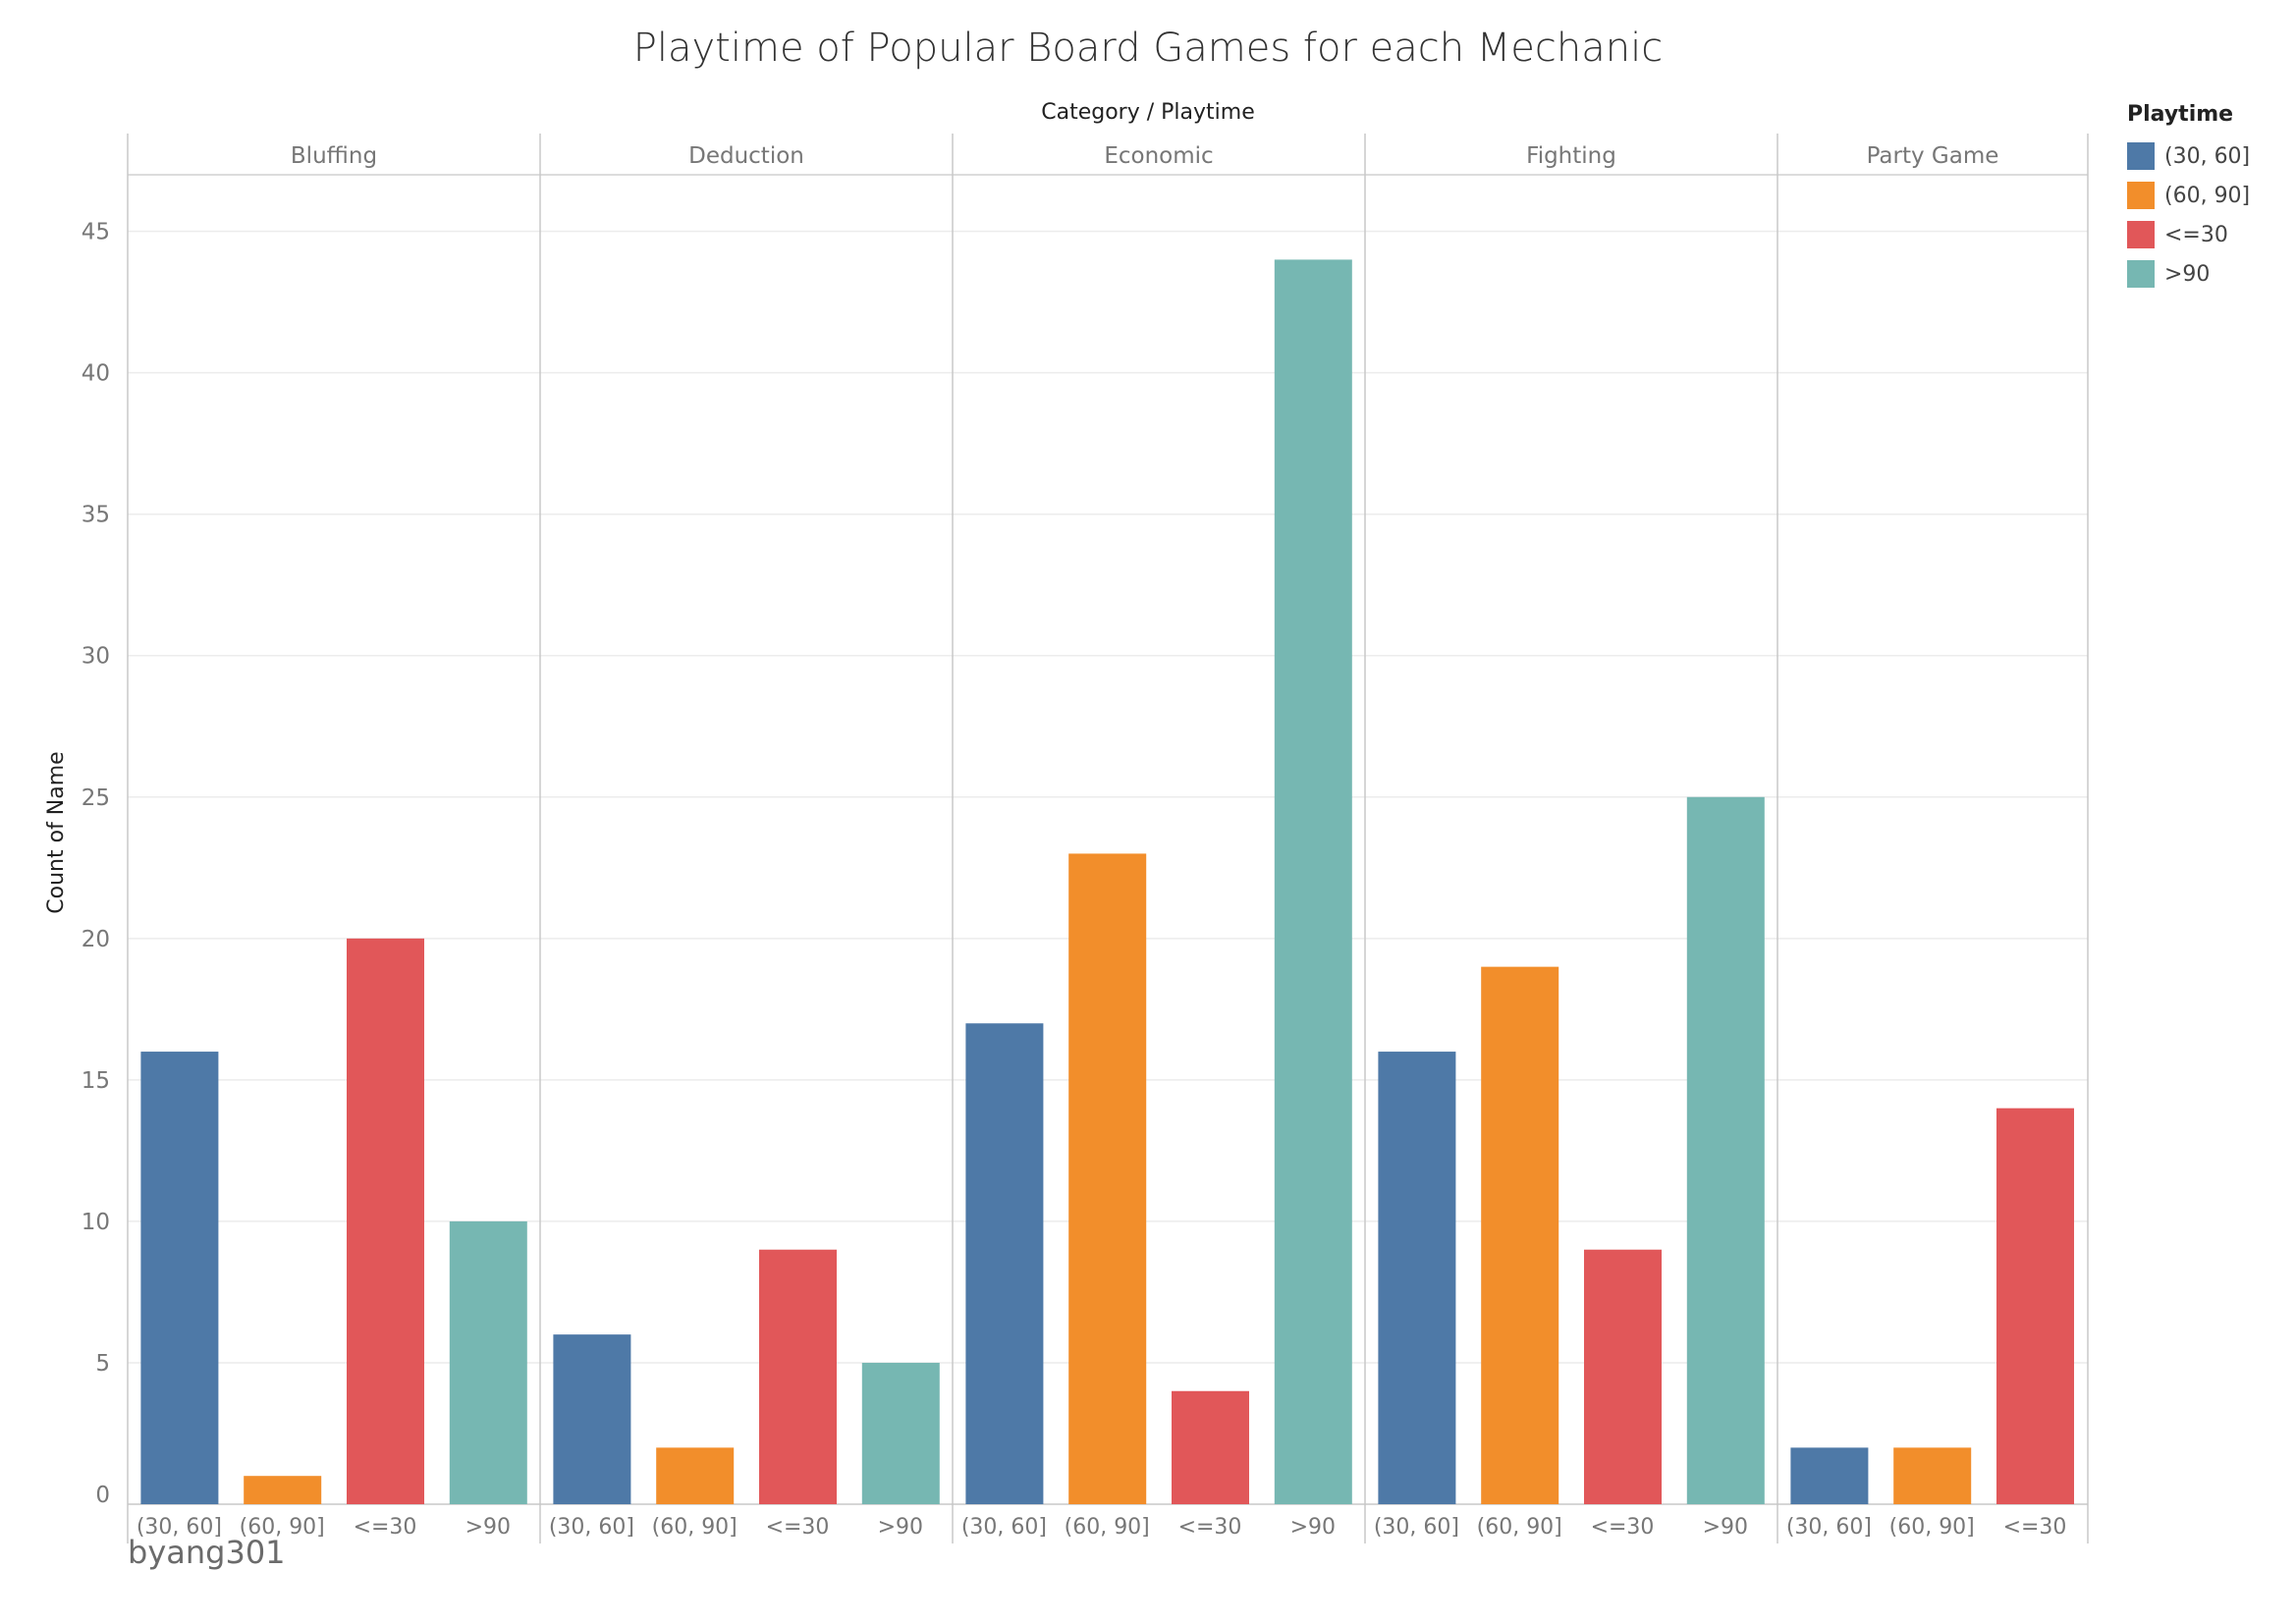 This screenshot has width=2296, height=1624. What do you see at coordinates (746, 156) in the screenshot?
I see `panel-header-deduction: Deduction` at bounding box center [746, 156].